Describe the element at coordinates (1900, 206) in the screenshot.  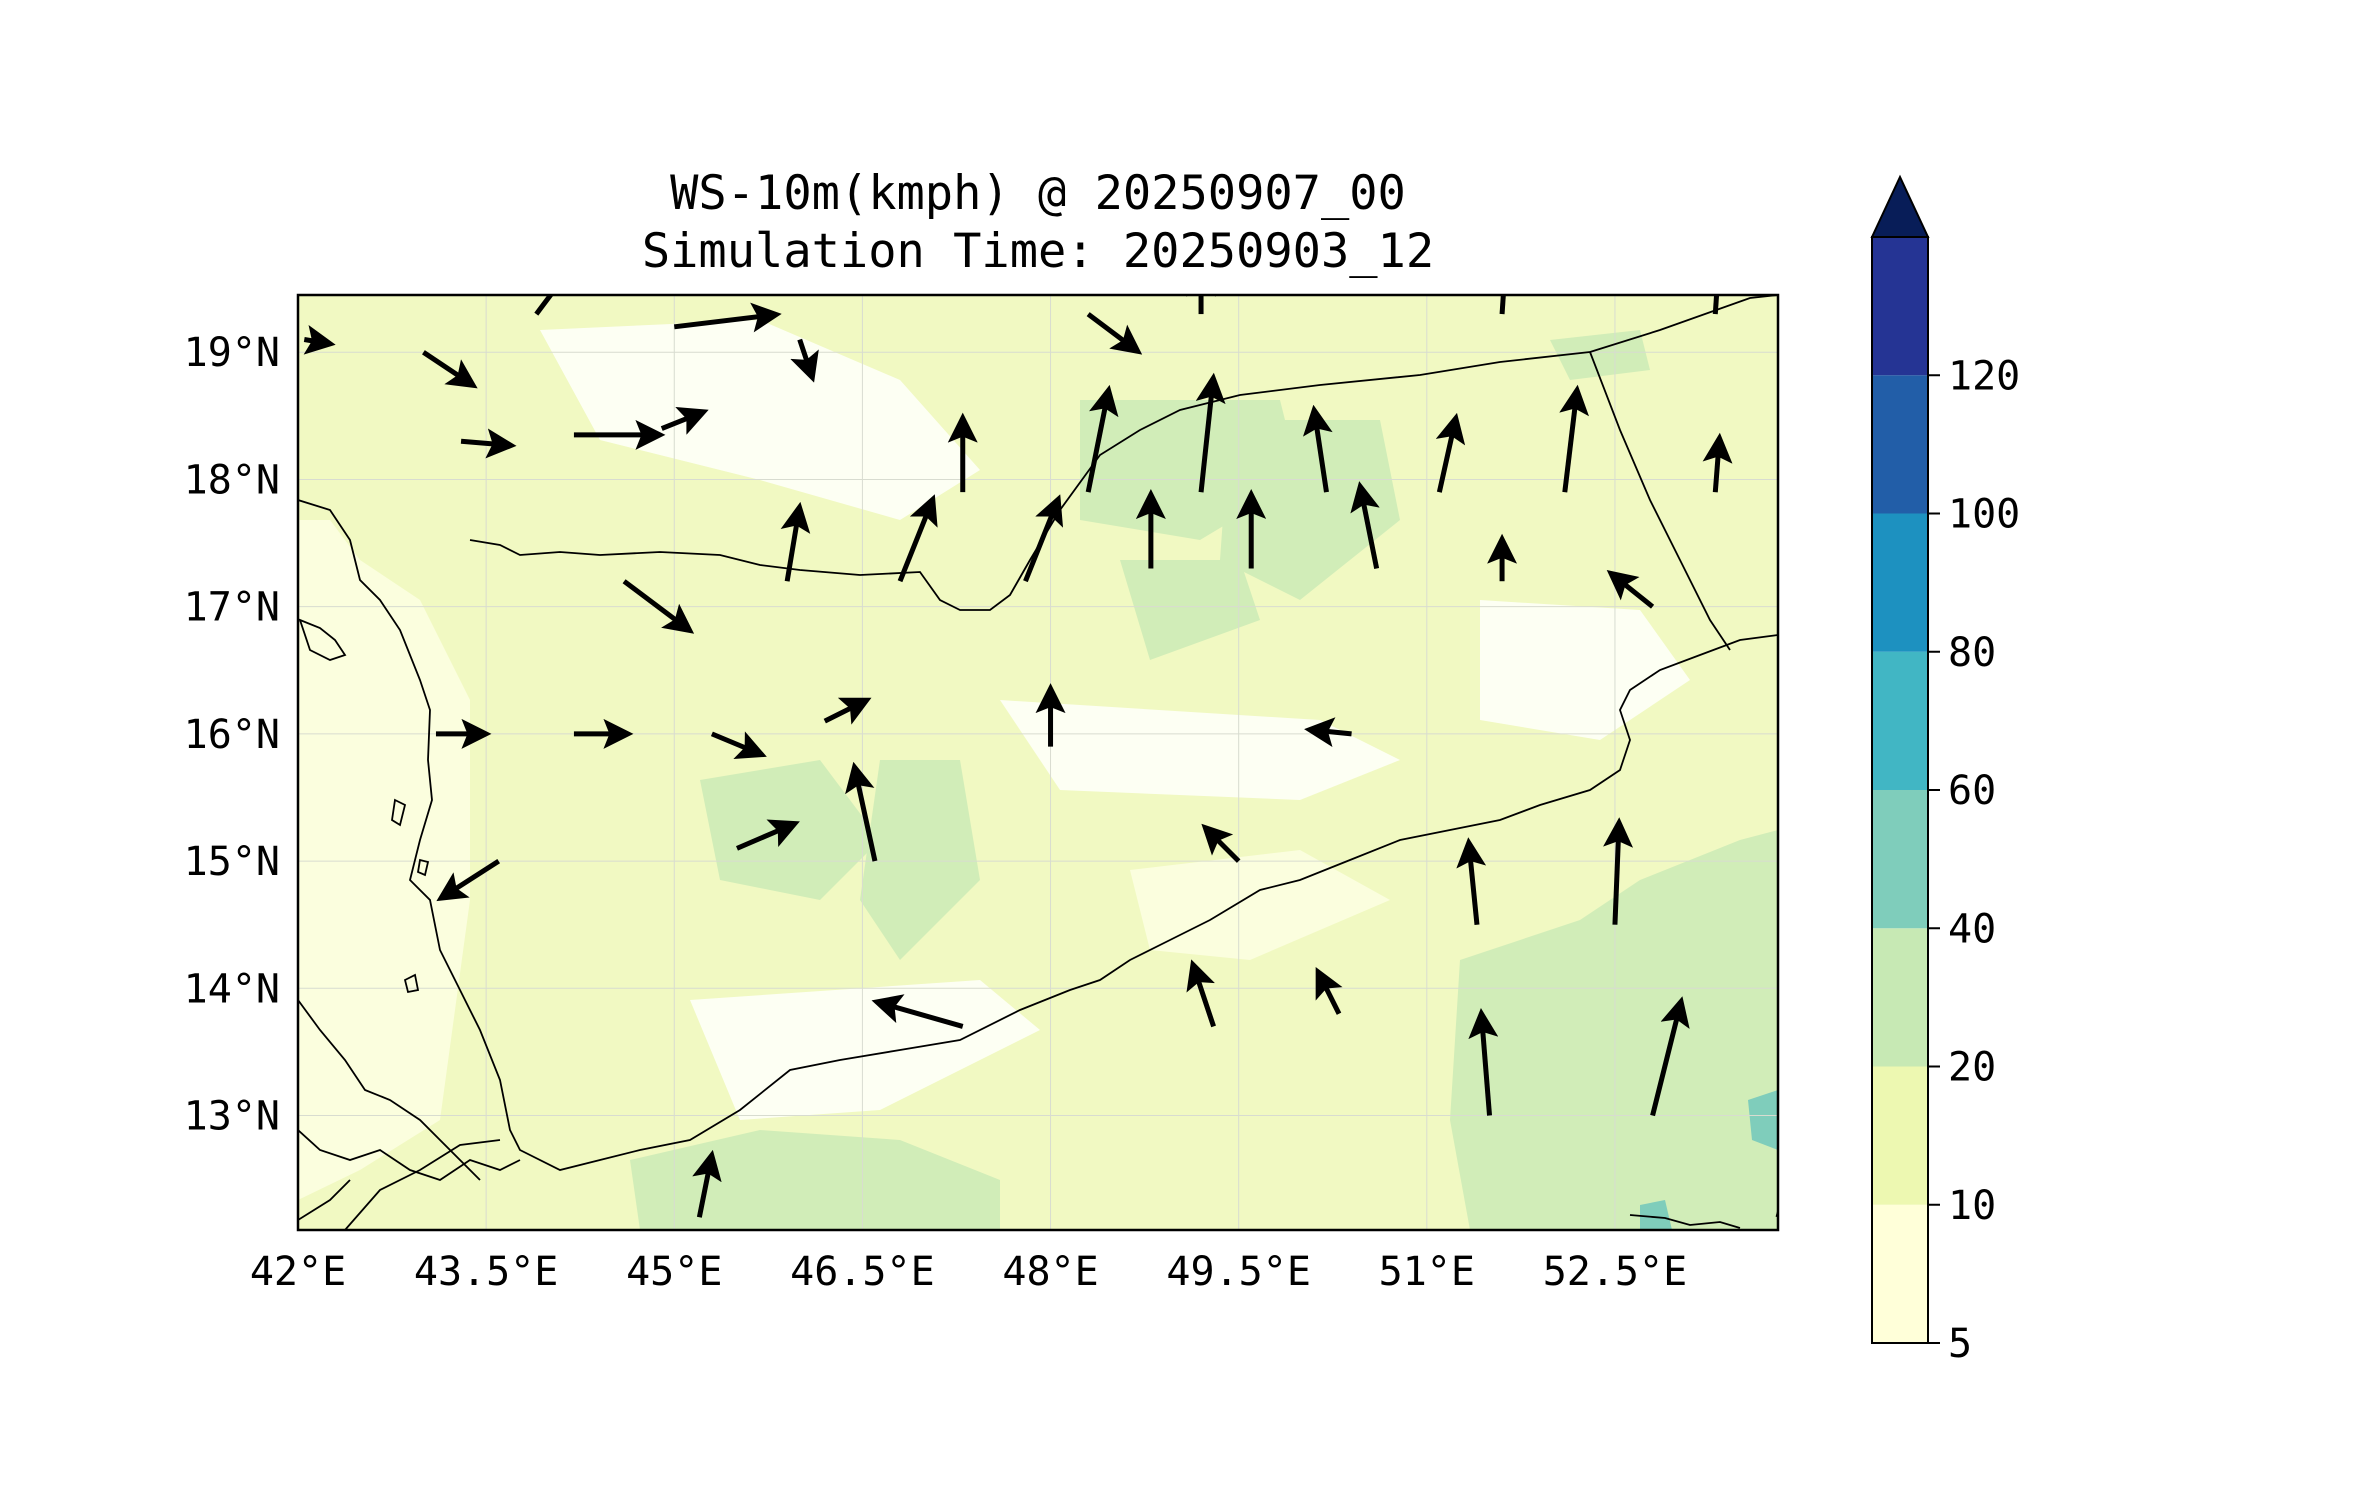
I see `colorbar-extend-triangle` at that location.